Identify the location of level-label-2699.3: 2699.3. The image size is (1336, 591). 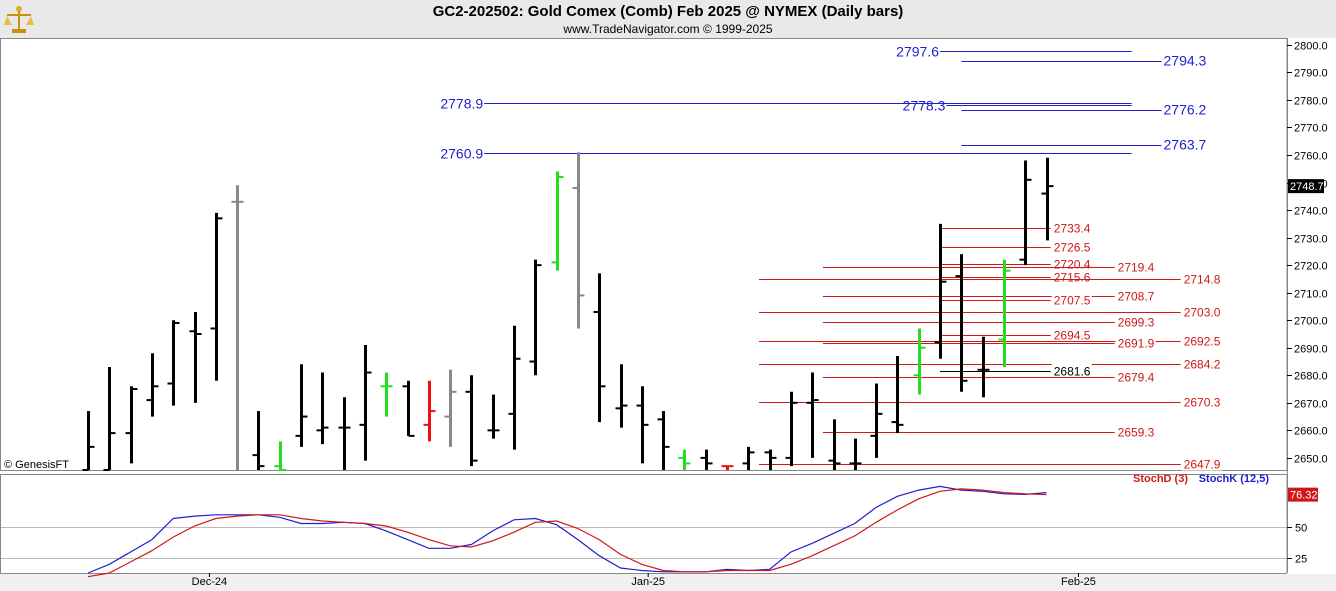
(1136, 323).